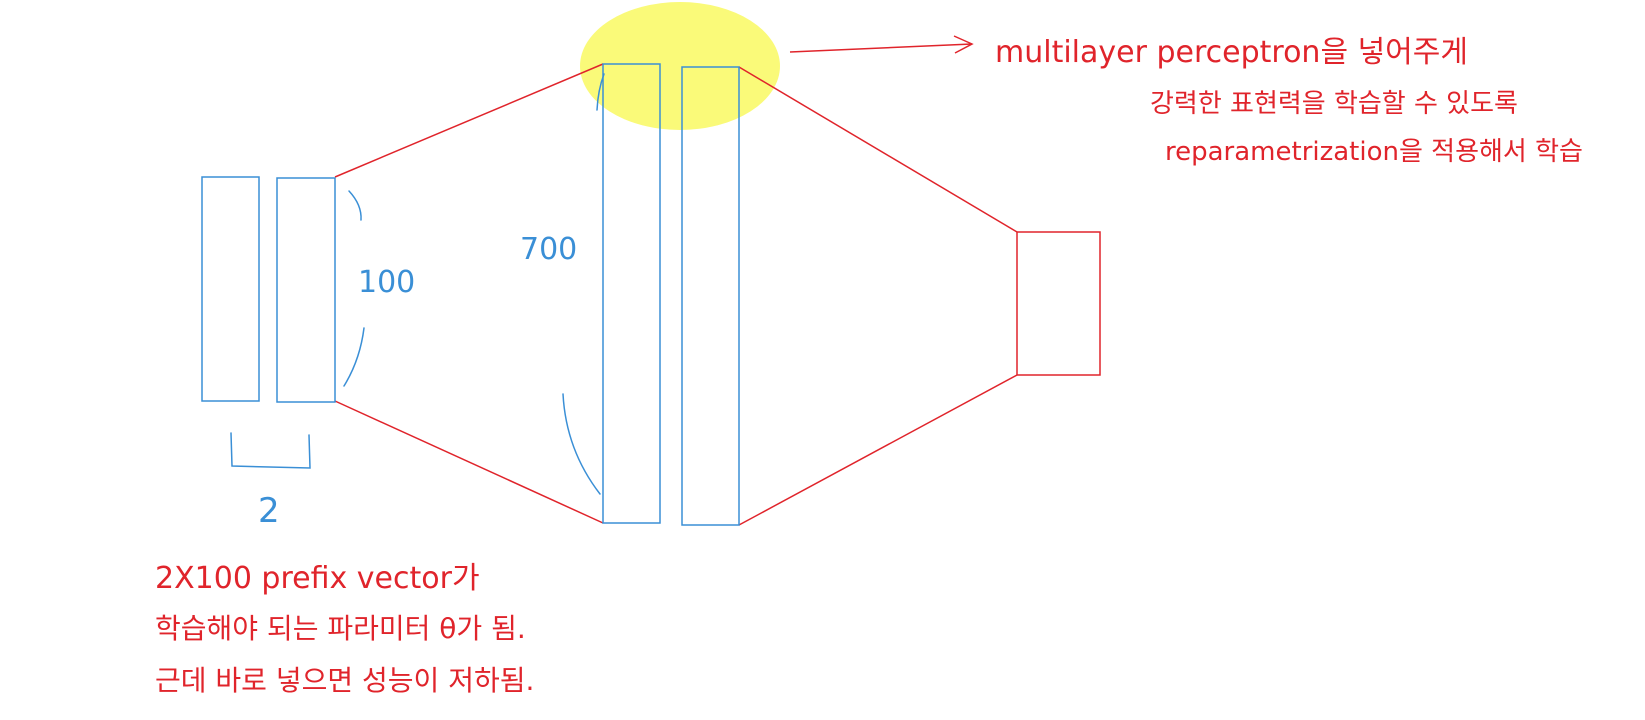 This screenshot has height=720, width=1645. Describe the element at coordinates (344, 680) in the screenshot. I see `prefix-note-line-3: 근데 바로 넣으면 성능이 저하됨.` at that location.